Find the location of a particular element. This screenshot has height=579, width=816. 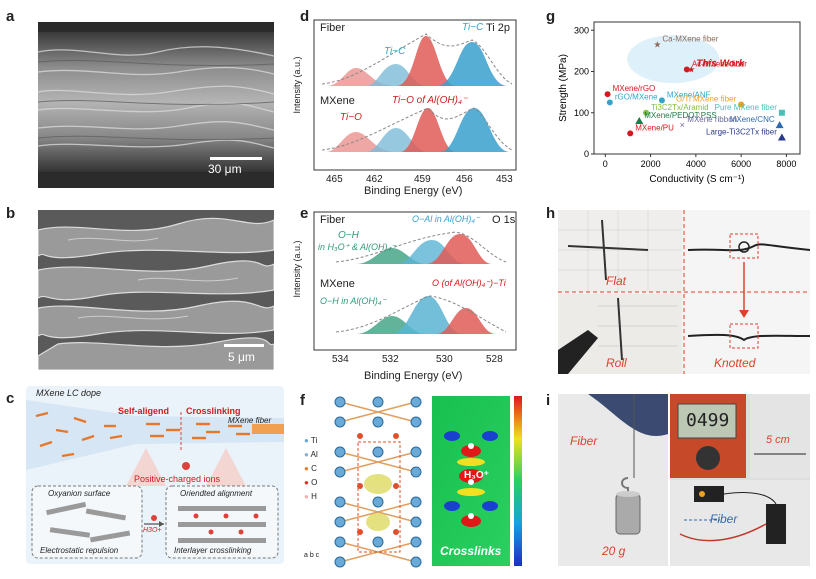

point-ca-mxene-fiber: ★ is located at coordinates (657, 45).